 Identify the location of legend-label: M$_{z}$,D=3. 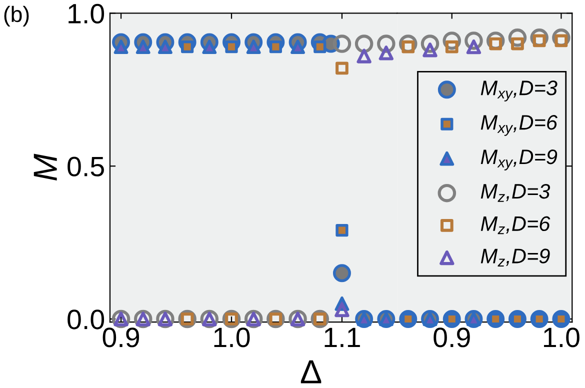
(515, 193).